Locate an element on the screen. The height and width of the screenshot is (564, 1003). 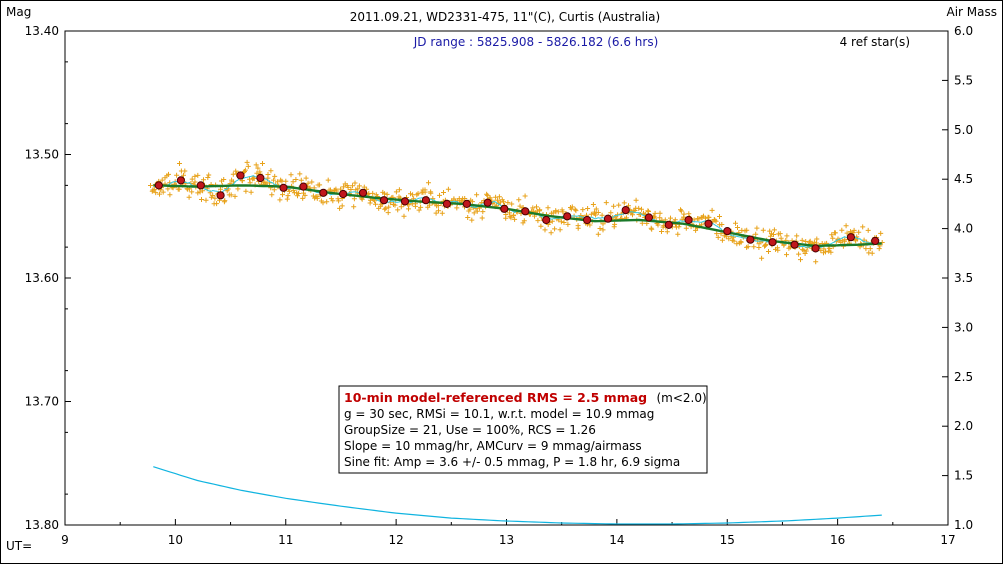
x-tick-label: 12 is located at coordinates (395, 540).